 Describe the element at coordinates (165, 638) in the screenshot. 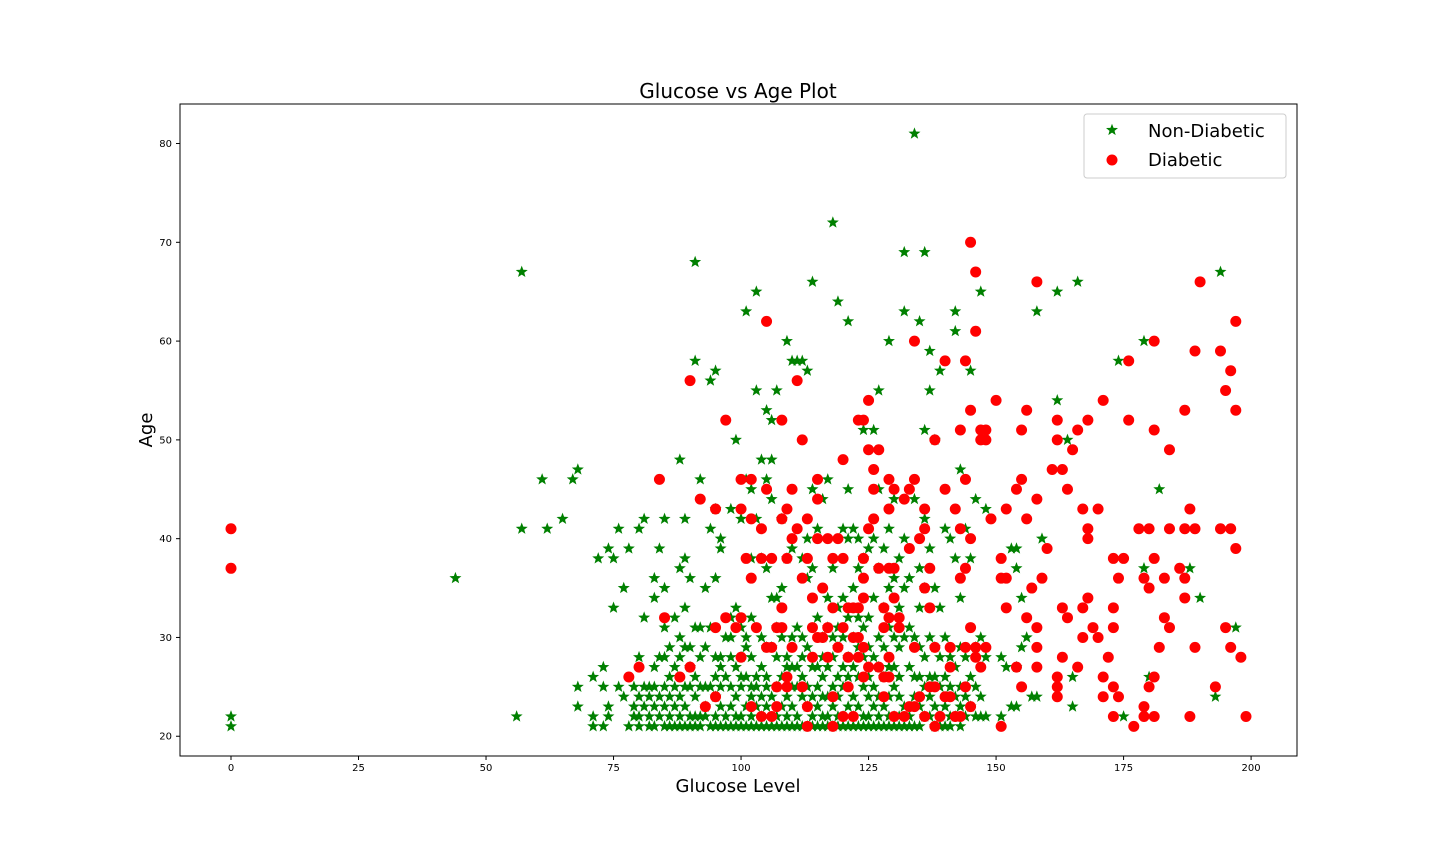

I see `y-tick-label: 30` at that location.